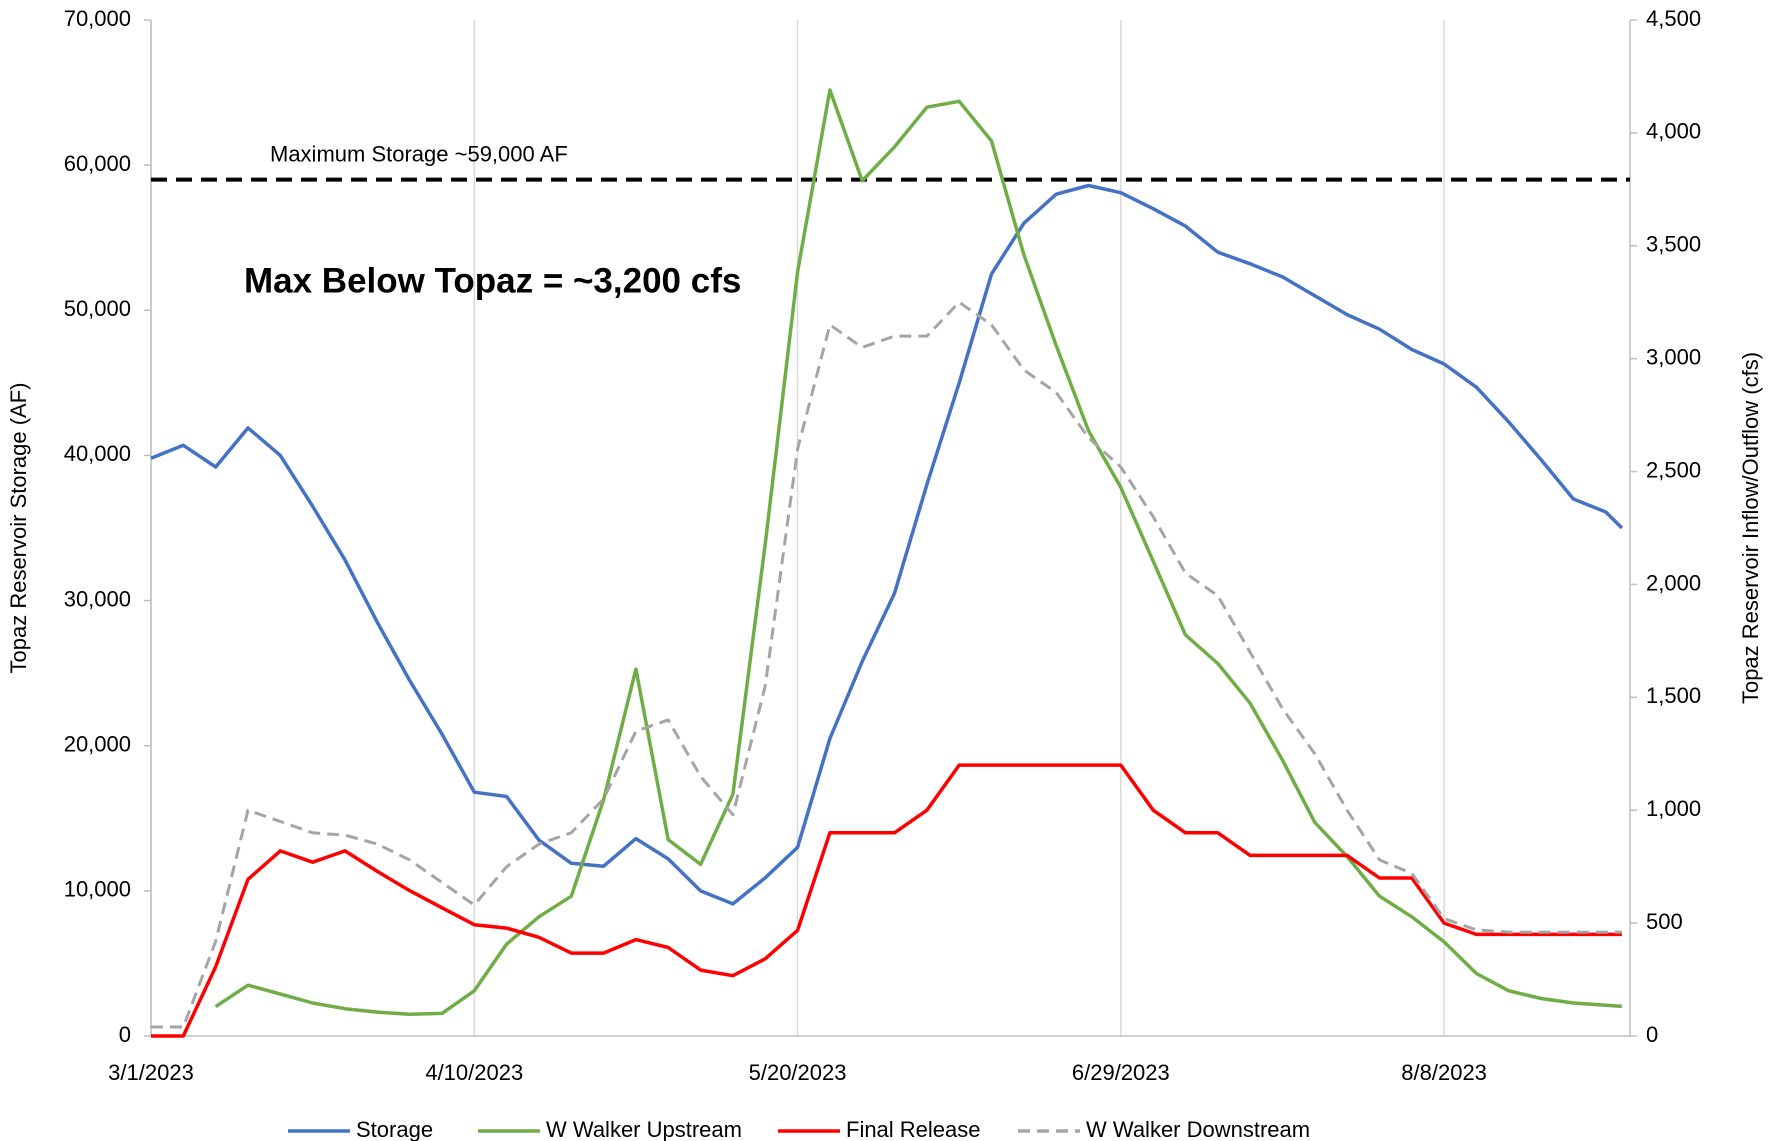 Image resolution: width=1771 pixels, height=1141 pixels. Describe the element at coordinates (1673, 18) in the screenshot. I see `y2-tick-label: 4,500` at that location.